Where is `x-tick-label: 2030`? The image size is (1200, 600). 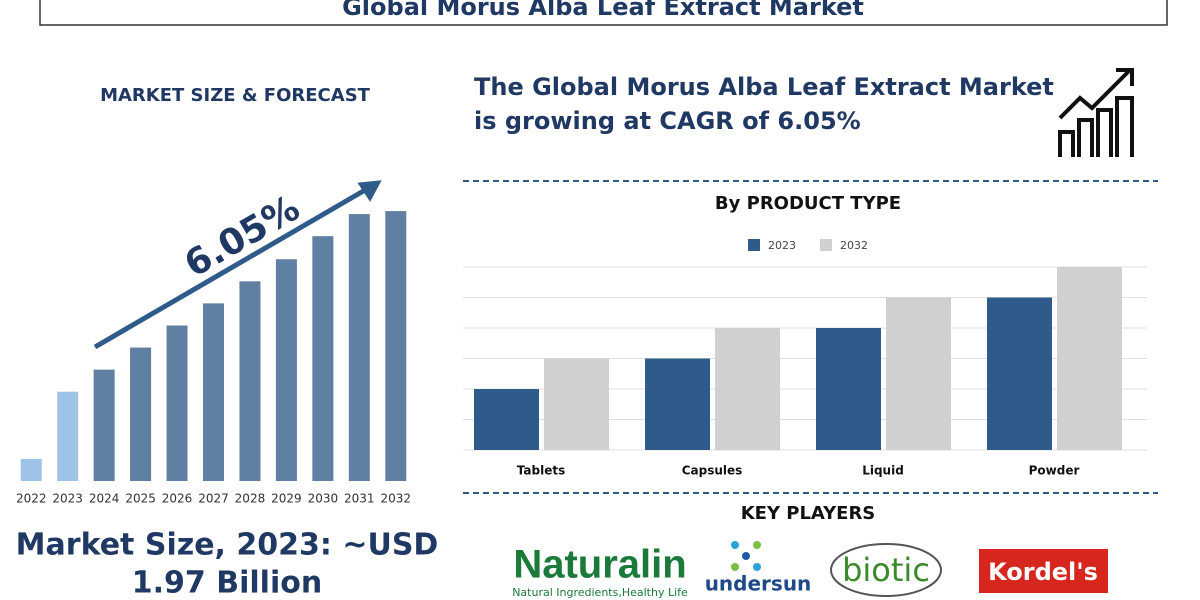 x-tick-label: 2030 is located at coordinates (323, 499).